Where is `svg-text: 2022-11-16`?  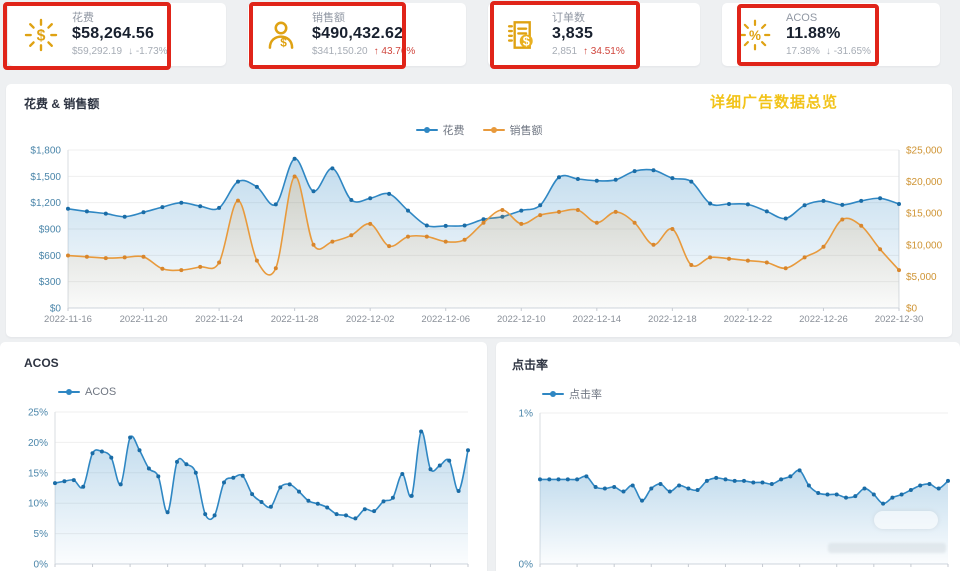 svg-text: 2022-11-16 is located at coordinates (68, 319).